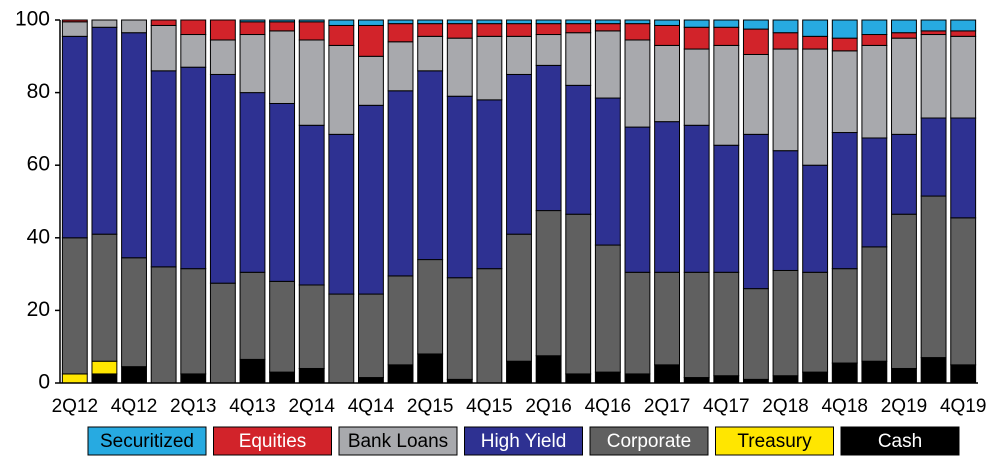 This screenshot has height=462, width=1005. I want to click on y-tick-label: 40, so click(38, 236).